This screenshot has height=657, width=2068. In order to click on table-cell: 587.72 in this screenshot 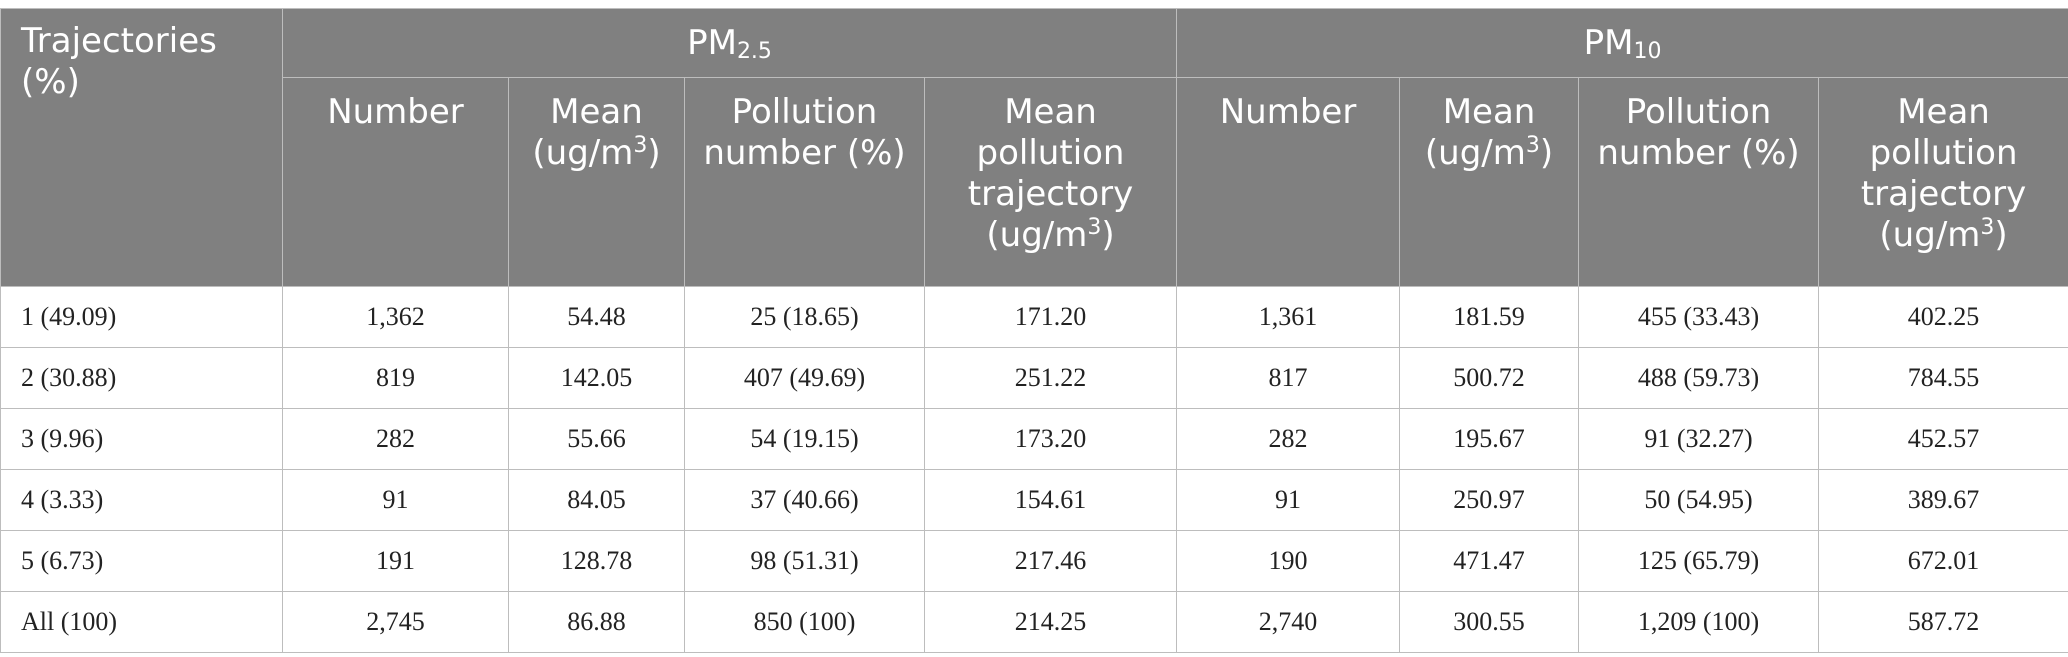, I will do `click(1943, 622)`.